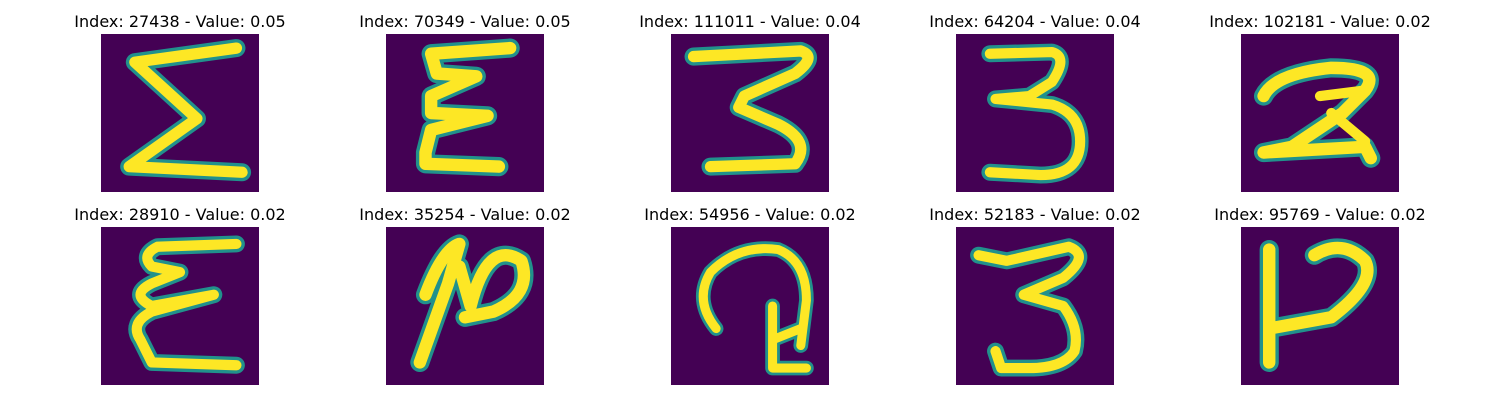 The width and height of the screenshot is (1500, 403). What do you see at coordinates (180, 22) in the screenshot?
I see `panel-title: Index: 27438 - Value: 0.05` at bounding box center [180, 22].